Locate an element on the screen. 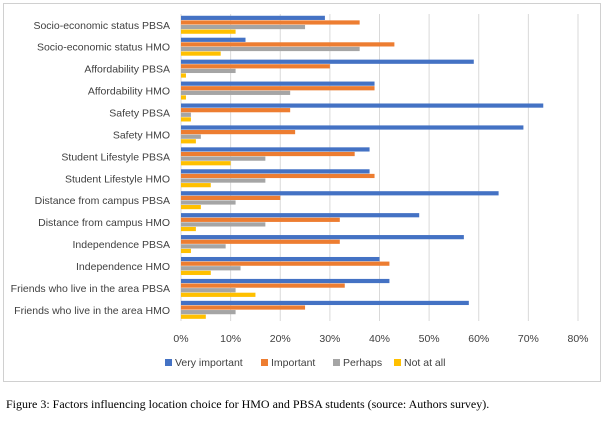 The width and height of the screenshot is (606, 423). legend-label: Not at all is located at coordinates (424, 363).